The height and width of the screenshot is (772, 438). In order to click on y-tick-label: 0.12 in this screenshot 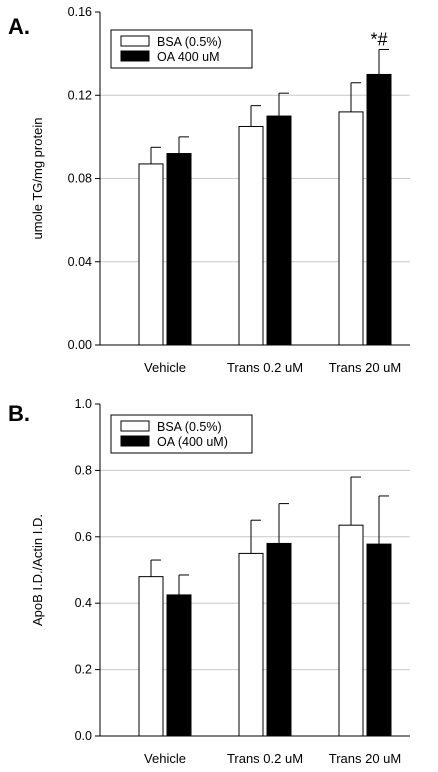, I will do `click(80, 95)`.